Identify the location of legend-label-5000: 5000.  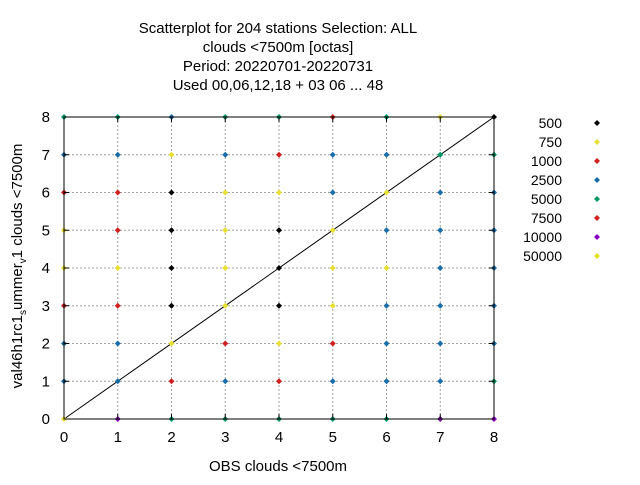
(546, 199).